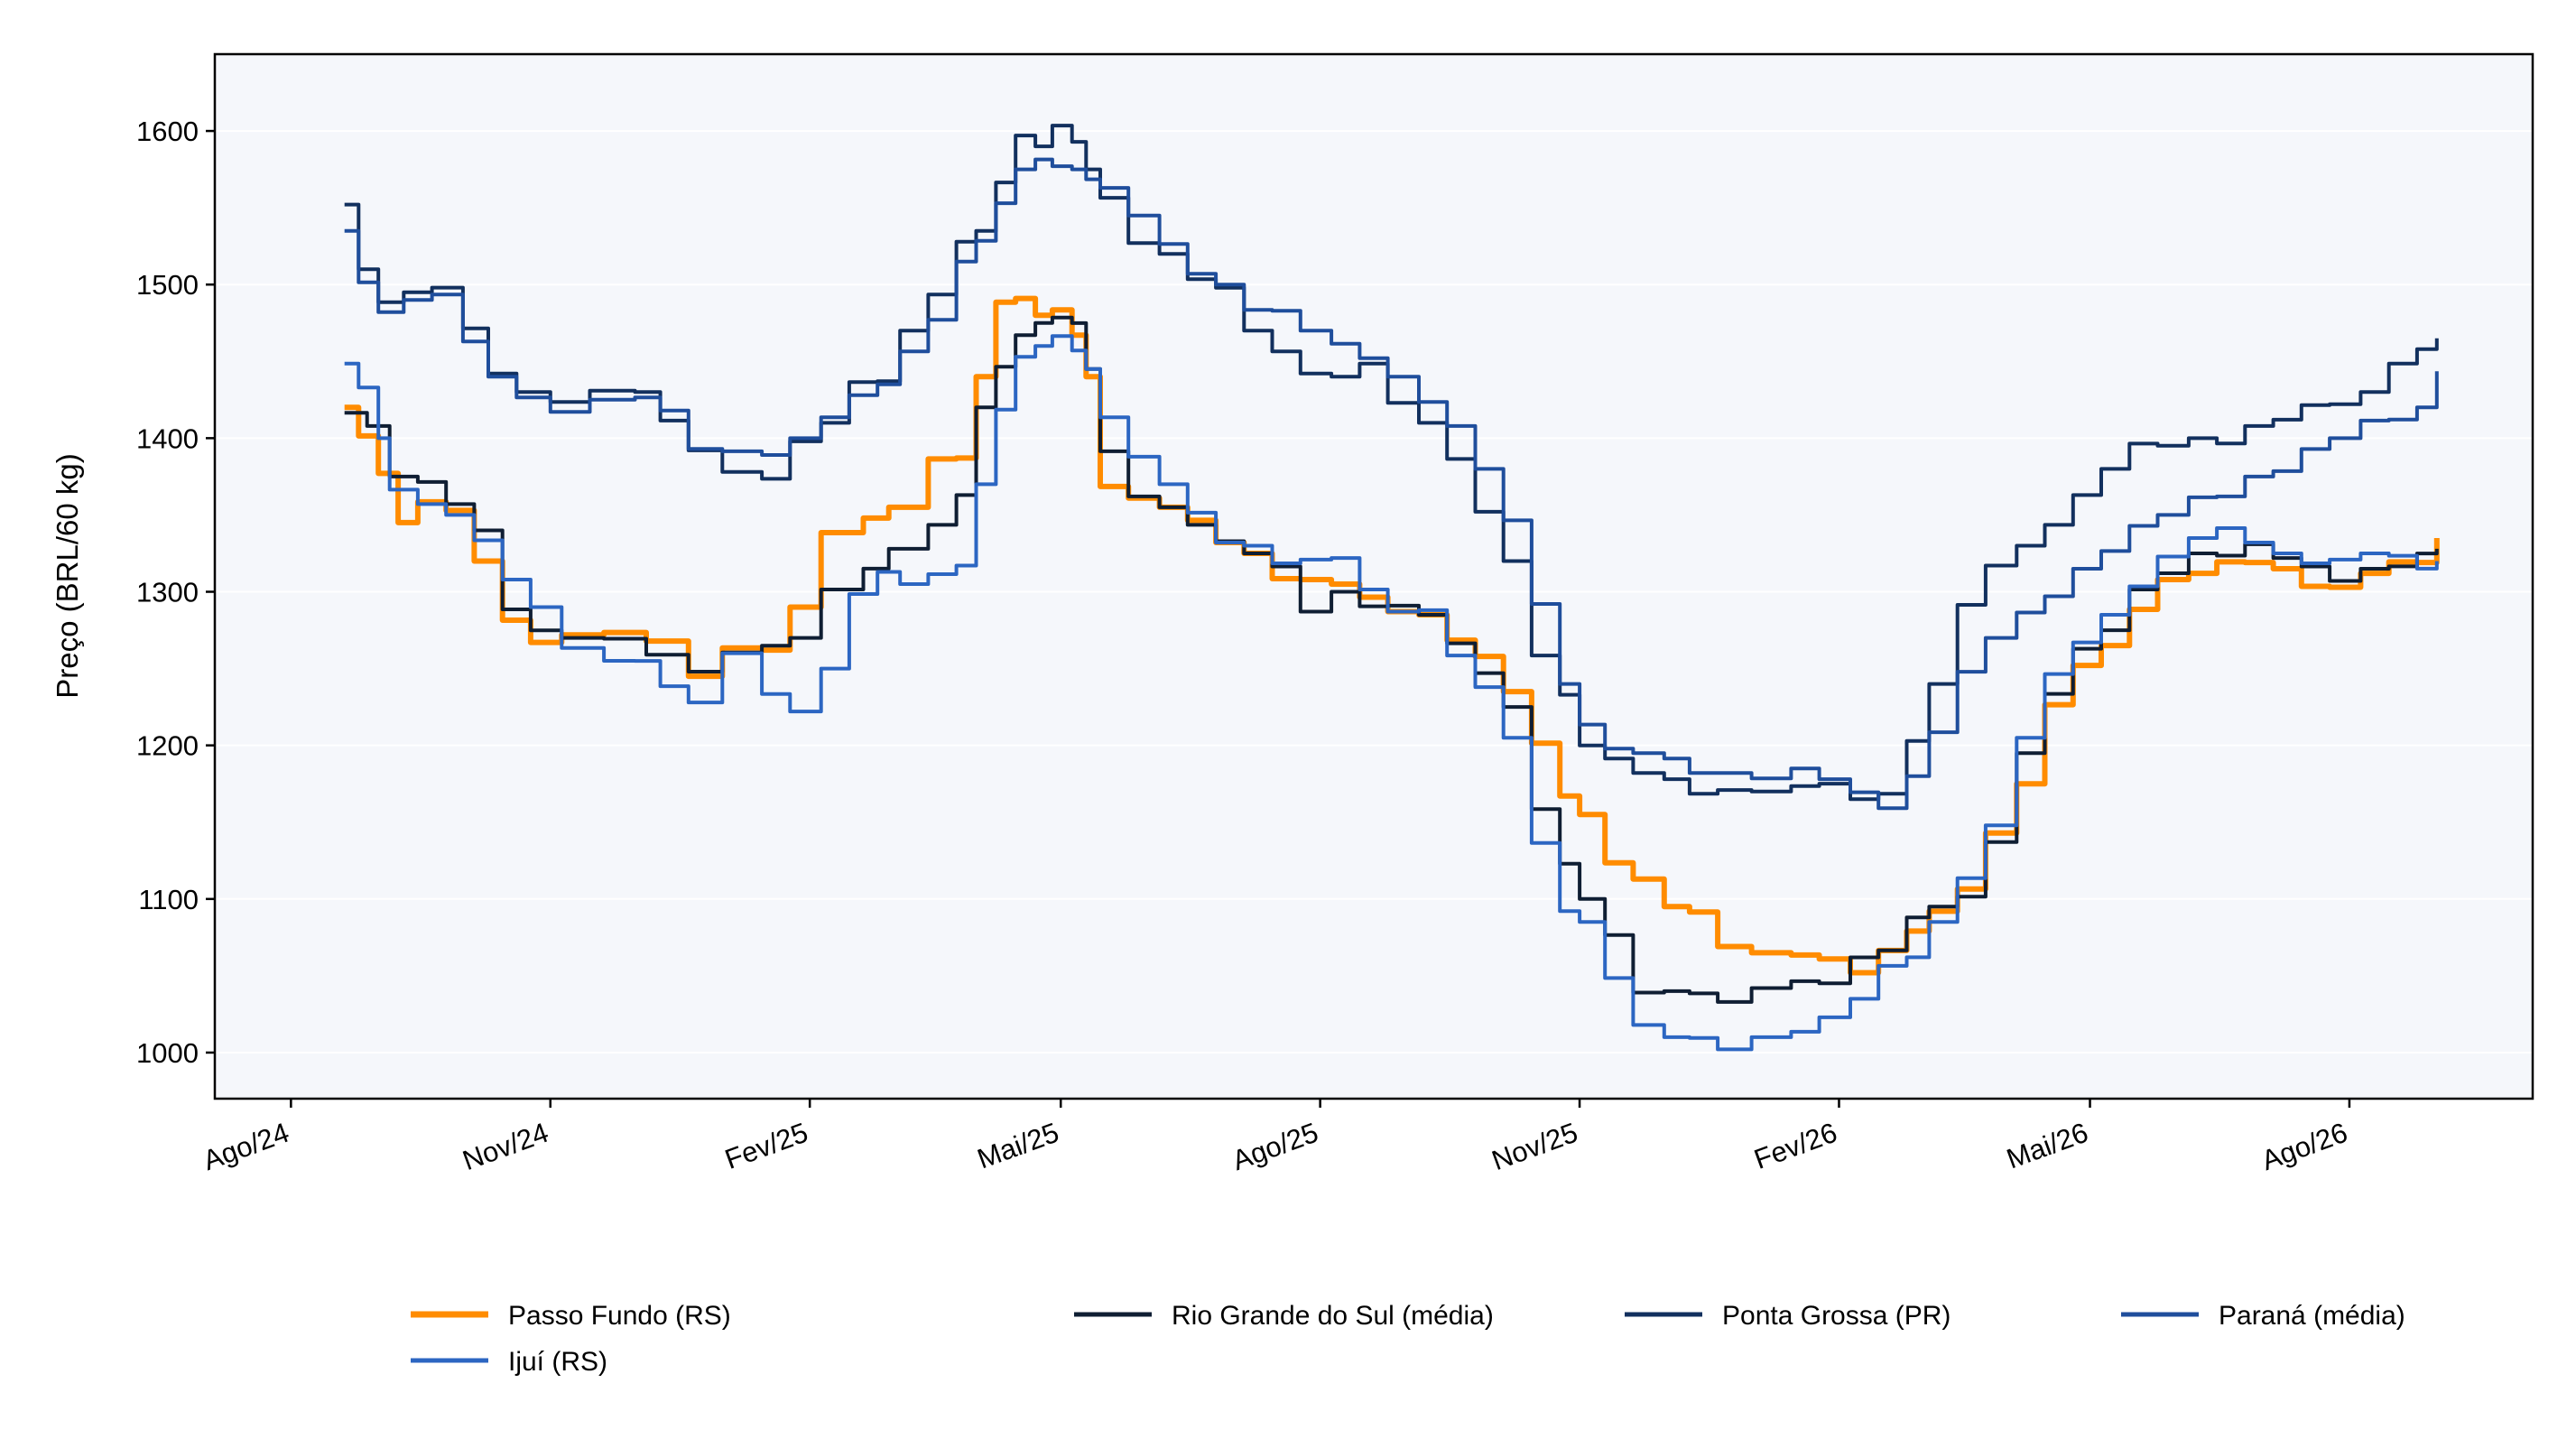 The width and height of the screenshot is (2576, 1439). I want to click on legend-label: Rio Grande do Sul (média), so click(1333, 1316).